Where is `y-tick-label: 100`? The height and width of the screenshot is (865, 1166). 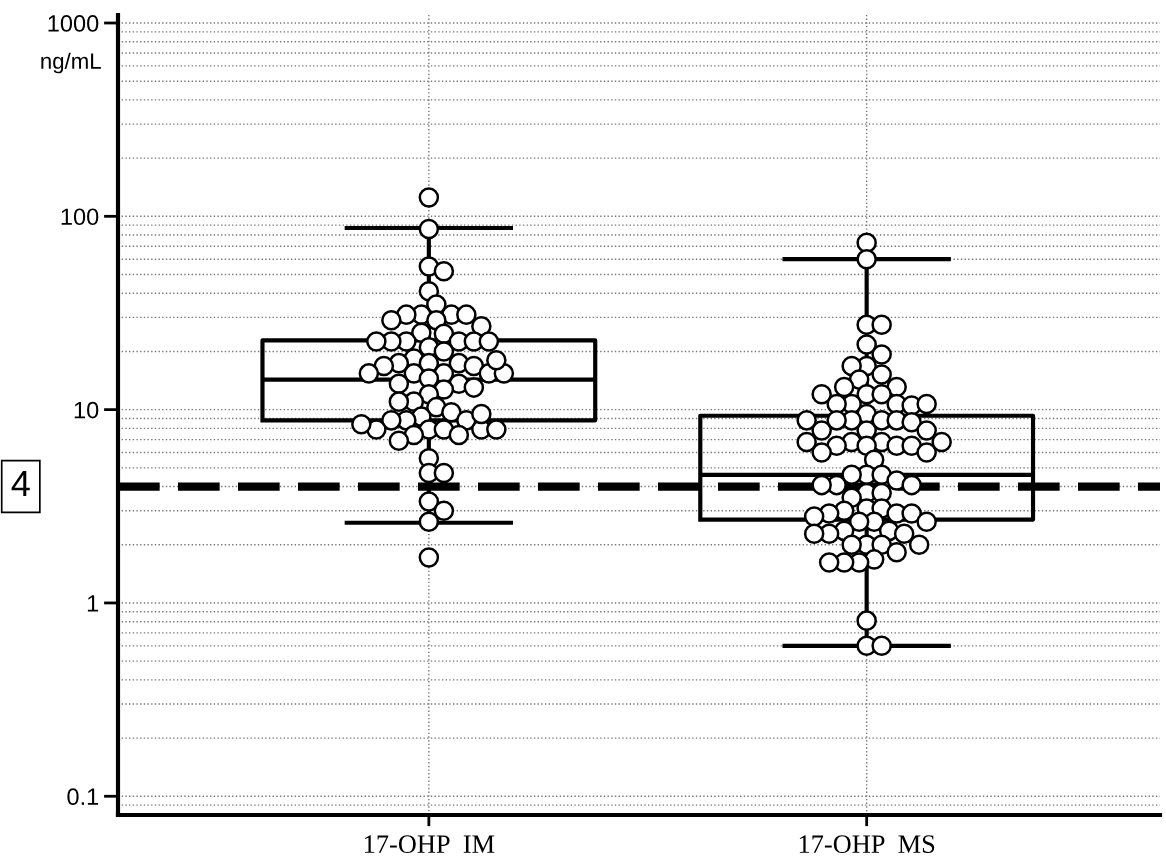
y-tick-label: 100 is located at coordinates (80, 217).